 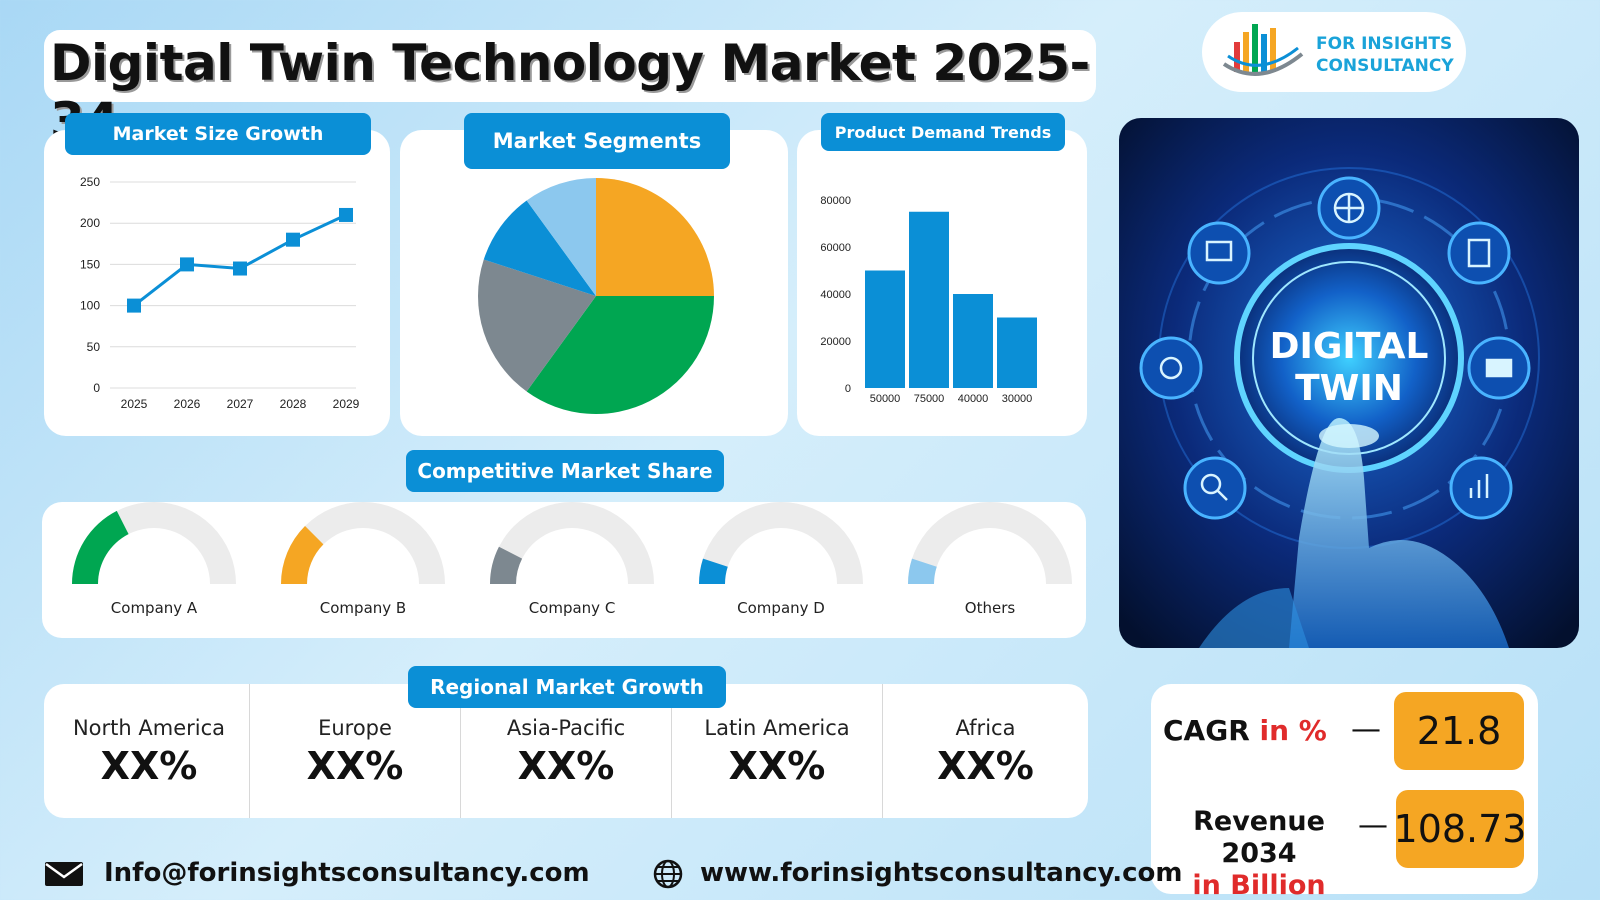 I want to click on cagr-value: 21.8, so click(x=1459, y=731).